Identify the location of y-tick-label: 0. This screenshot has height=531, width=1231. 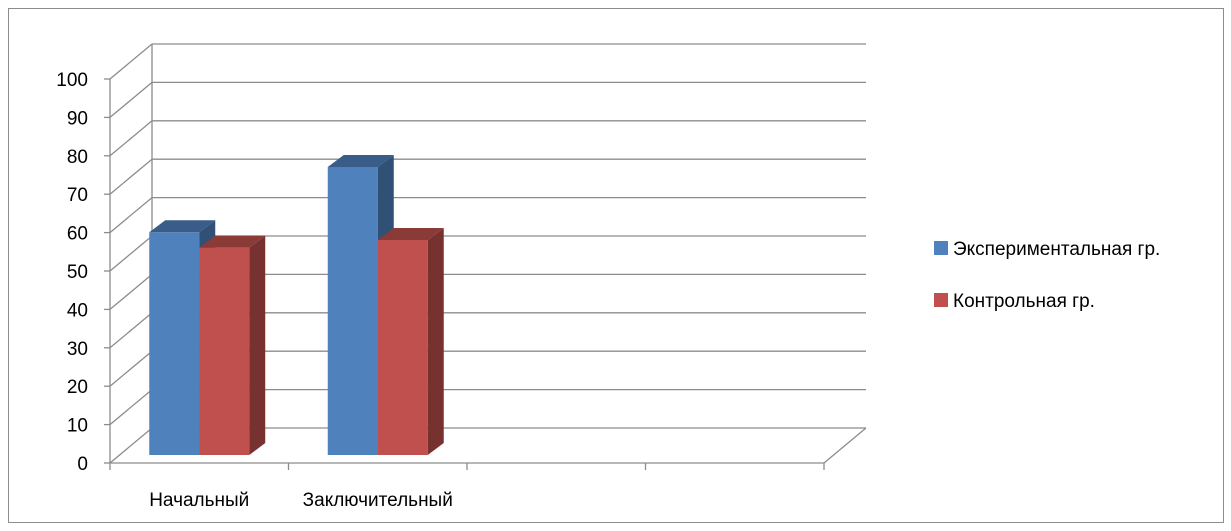
(82, 464).